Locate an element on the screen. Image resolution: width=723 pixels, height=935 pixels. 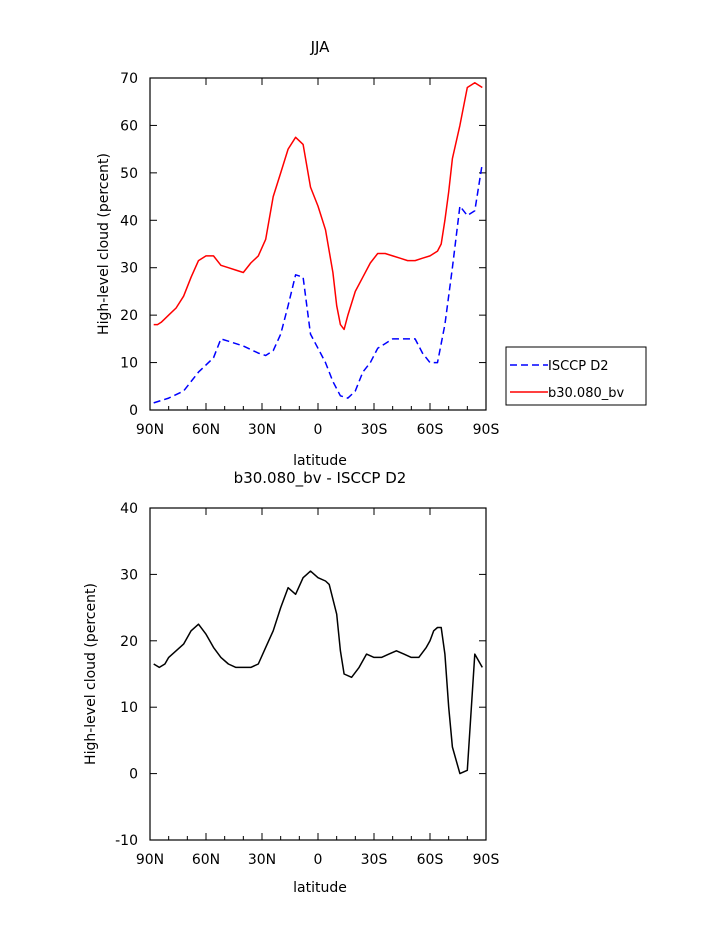
legend: ISCCP D2 b30.080_bv is located at coordinates (576, 376).